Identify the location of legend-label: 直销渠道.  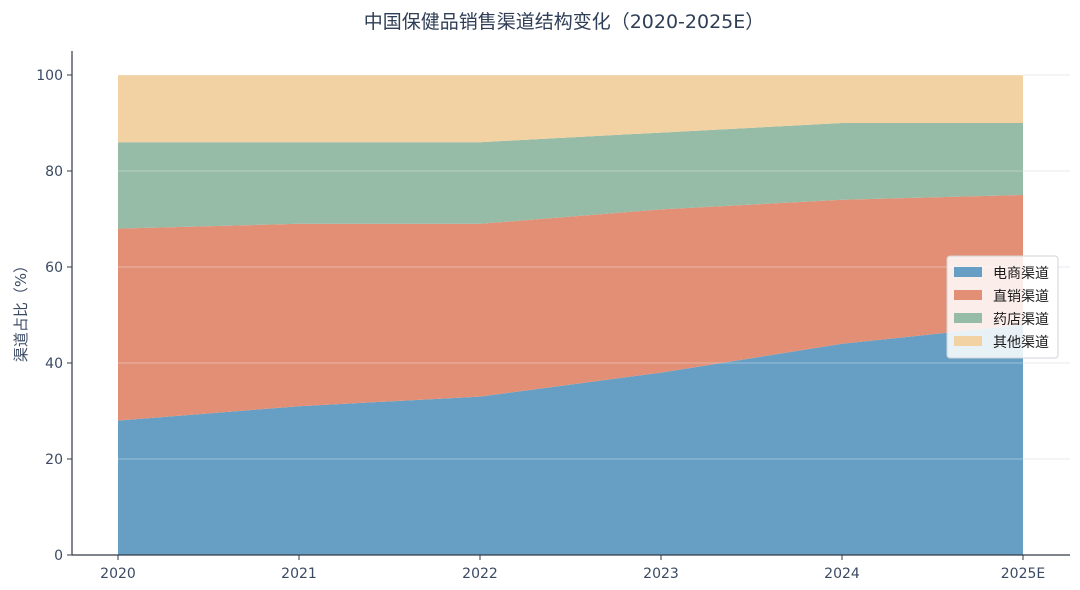
(1021, 296).